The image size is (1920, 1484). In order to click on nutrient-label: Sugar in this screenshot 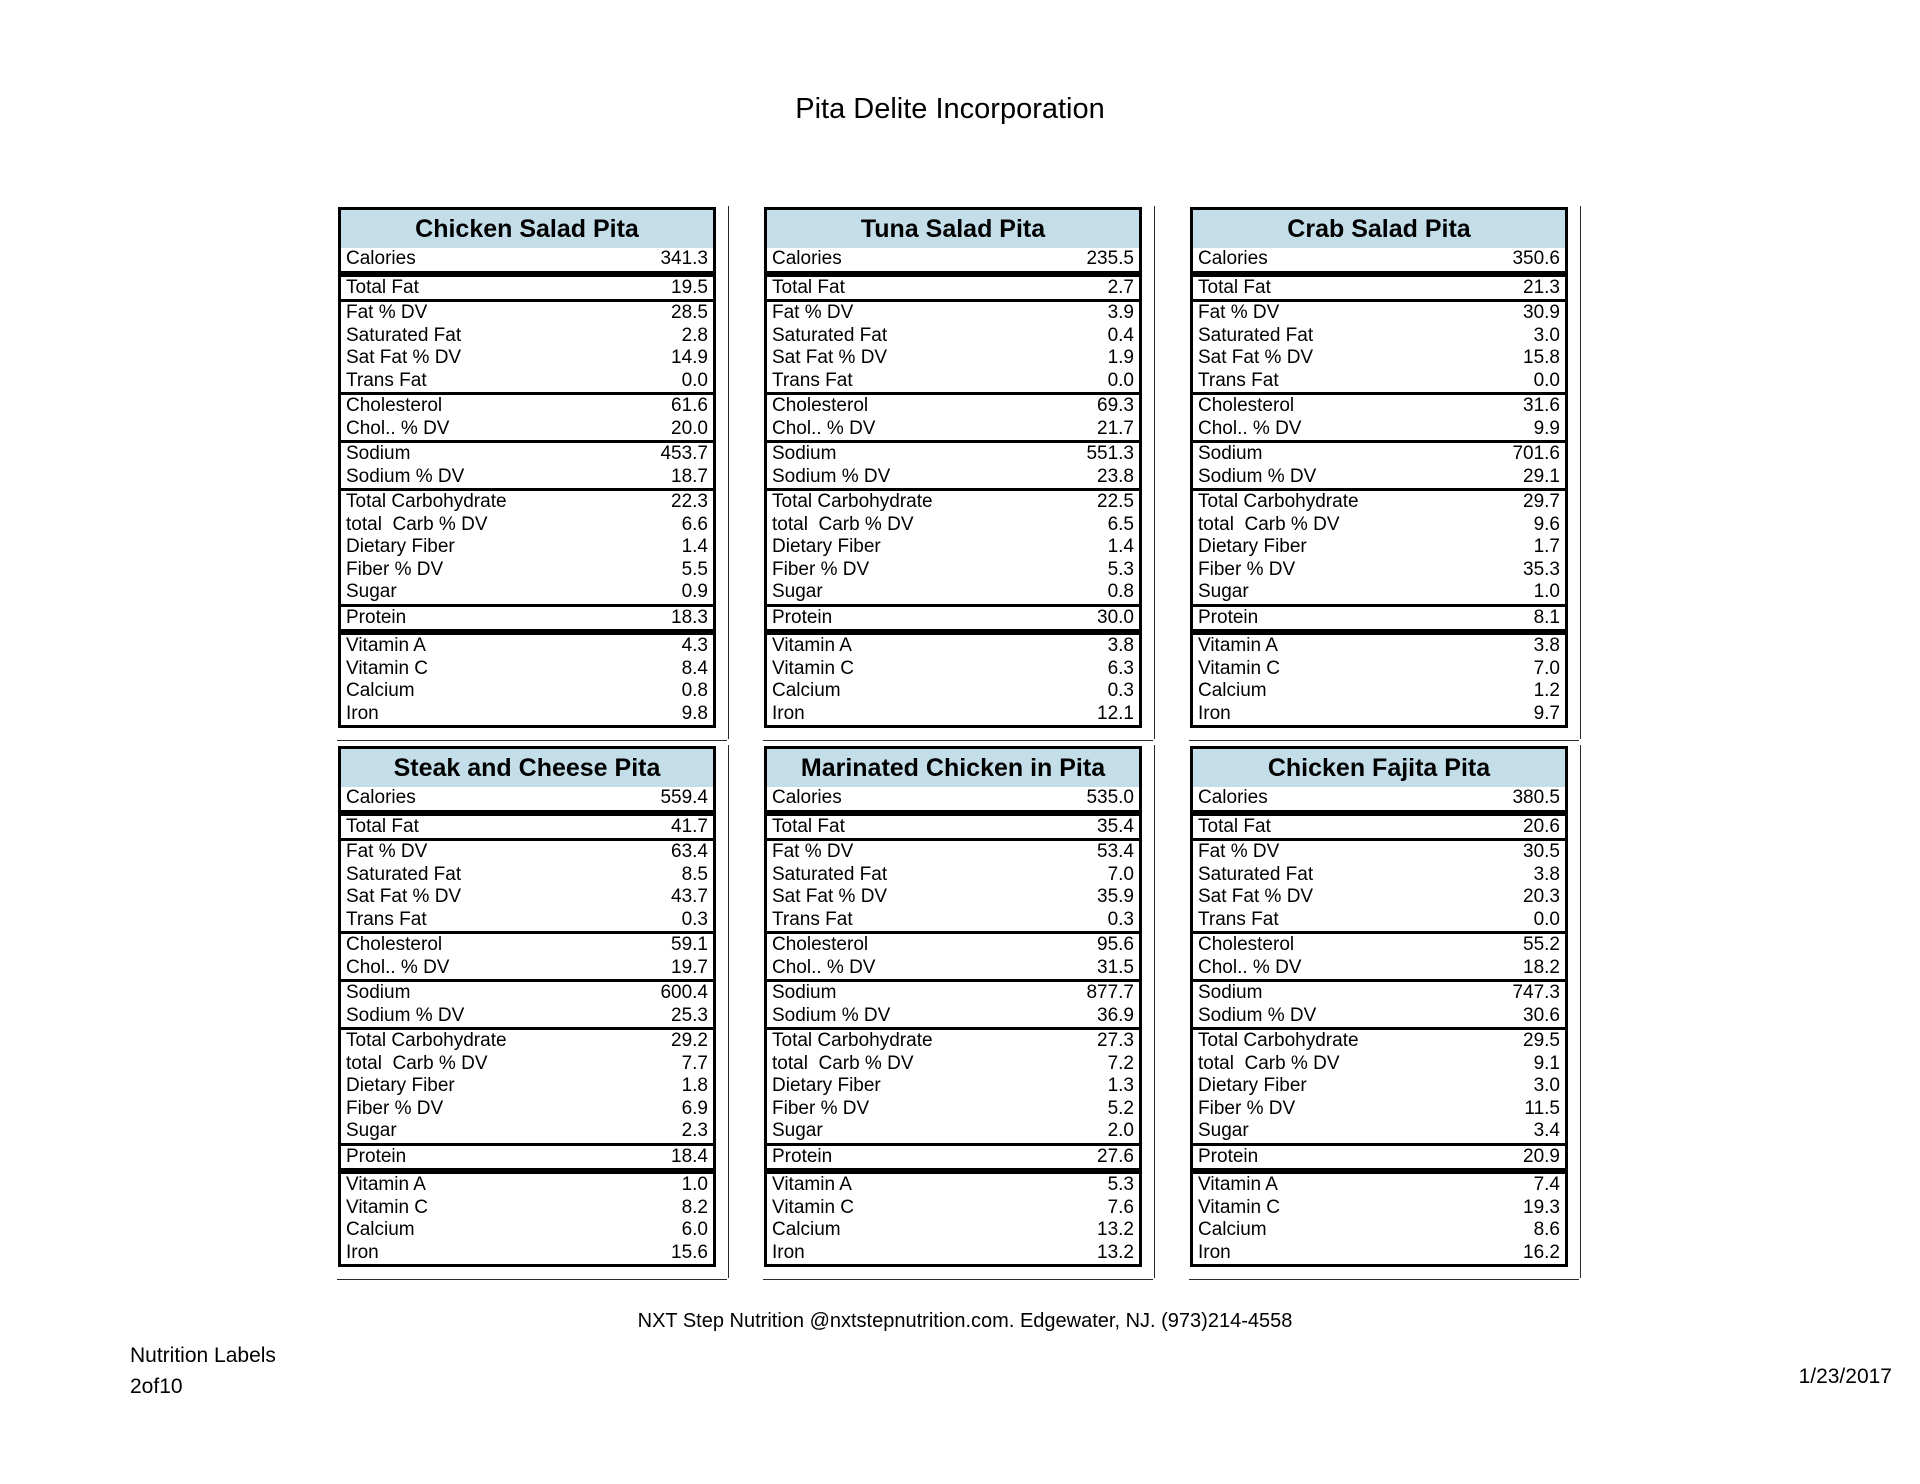, I will do `click(797, 591)`.